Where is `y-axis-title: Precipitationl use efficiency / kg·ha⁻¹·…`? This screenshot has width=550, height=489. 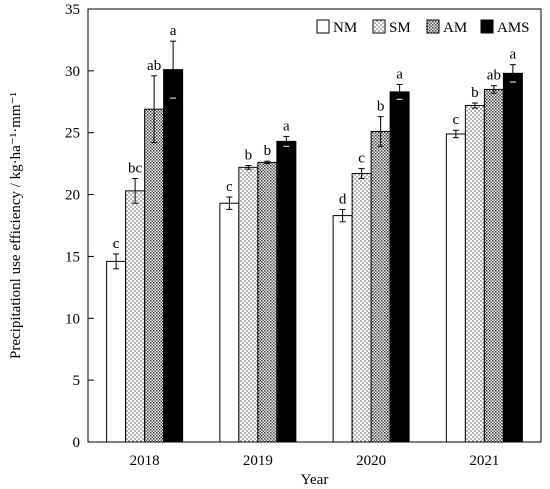 y-axis-title: Precipitationl use efficiency / kg·ha⁻¹·… is located at coordinates (16, 225).